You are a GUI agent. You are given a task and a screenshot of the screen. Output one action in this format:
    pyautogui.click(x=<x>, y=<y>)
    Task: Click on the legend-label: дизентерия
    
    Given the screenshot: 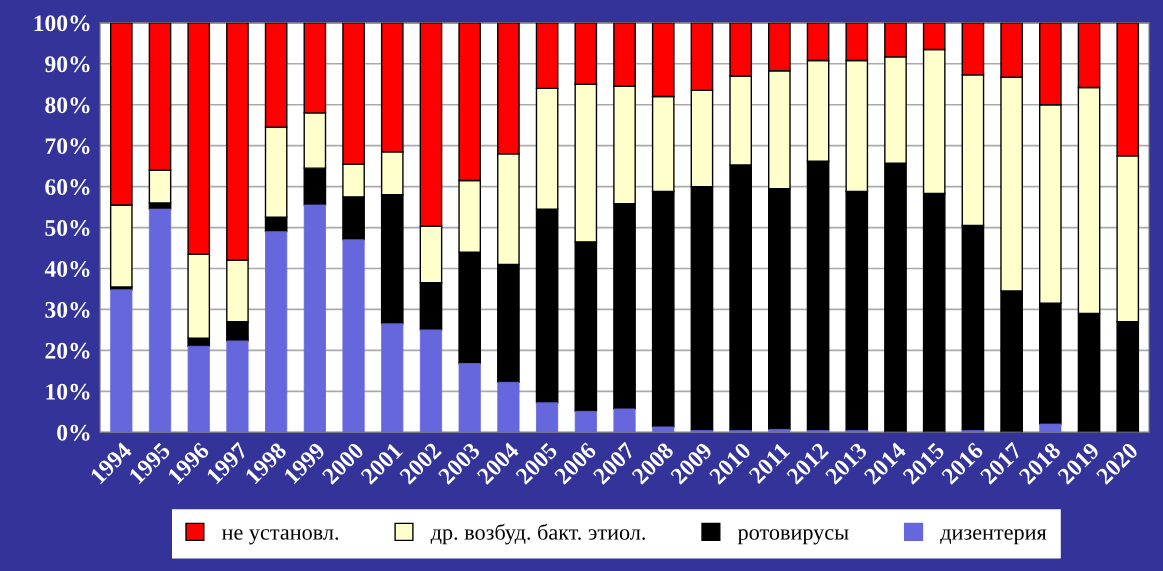 What is the action you would take?
    pyautogui.click(x=993, y=537)
    